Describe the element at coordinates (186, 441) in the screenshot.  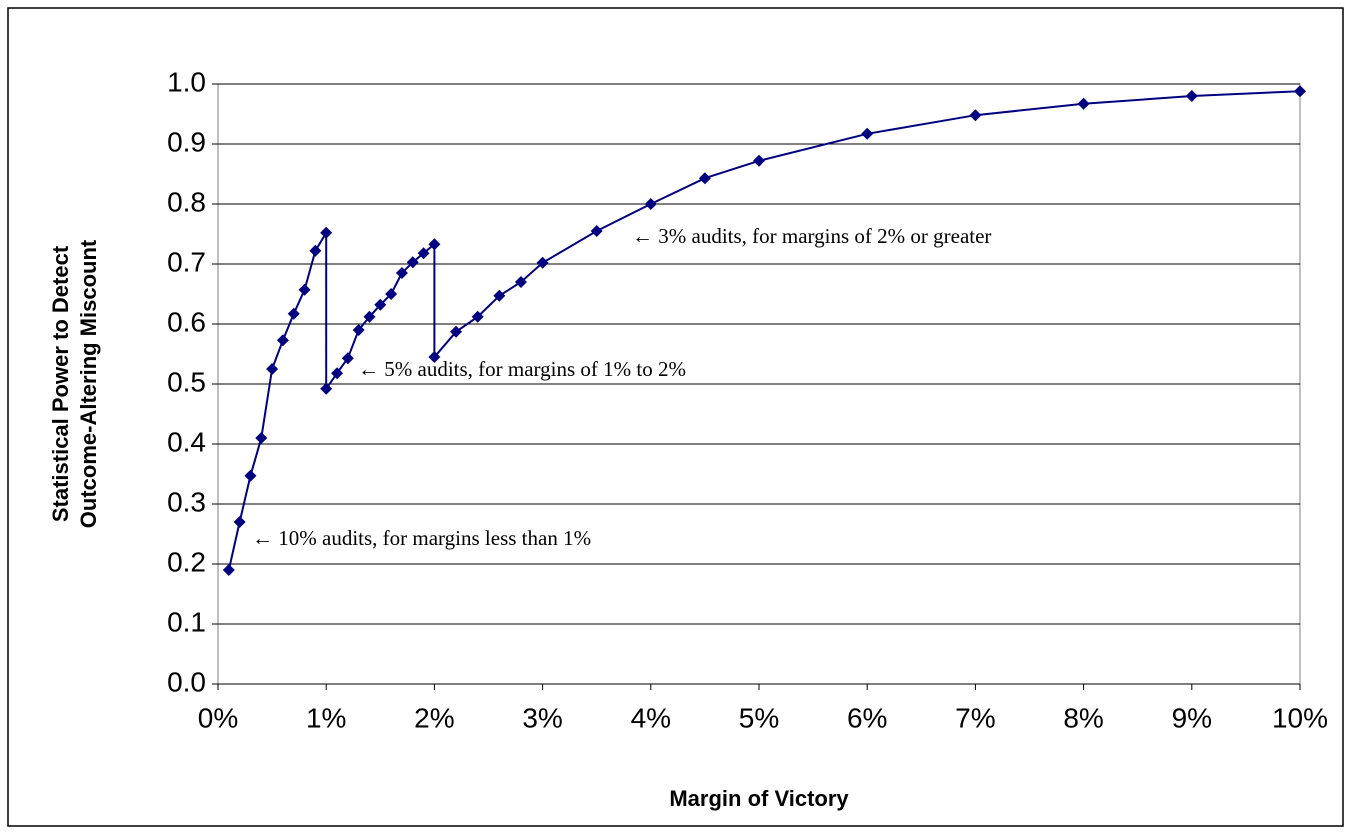
I see `y-tick-label: 0.4` at that location.